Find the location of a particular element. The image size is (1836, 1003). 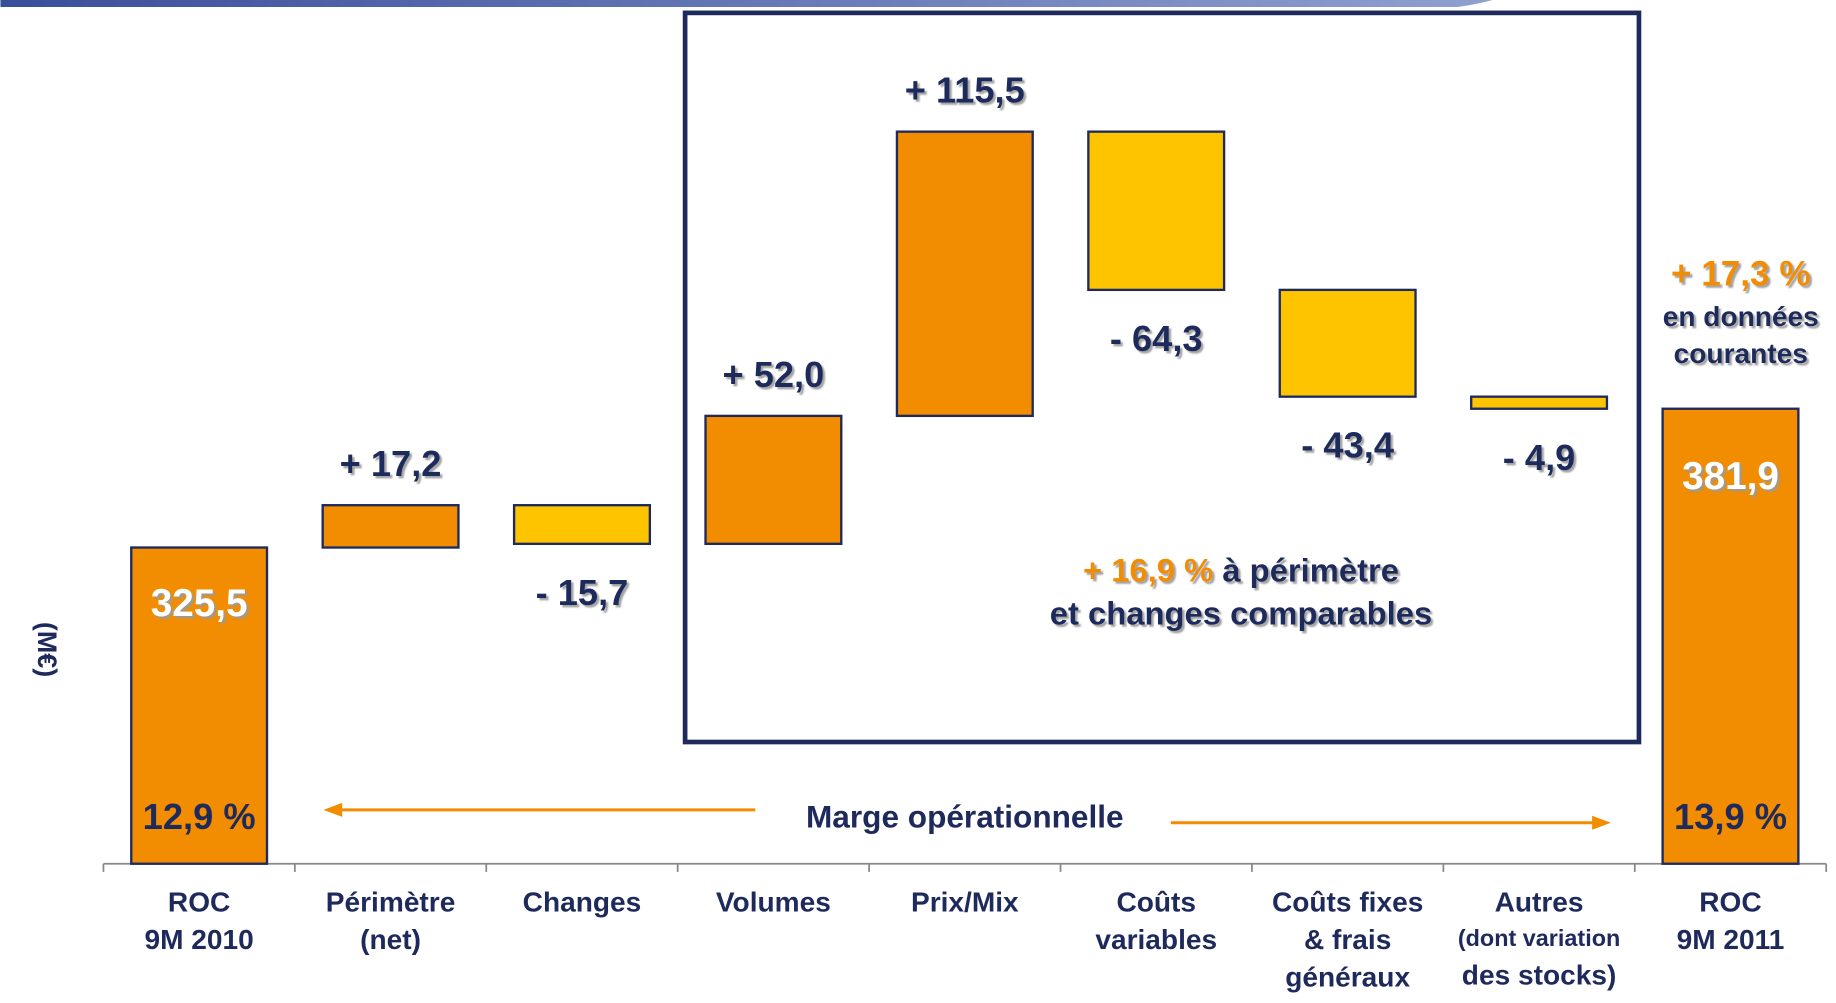

x-tick-line: des stocks) is located at coordinates (1539, 975).